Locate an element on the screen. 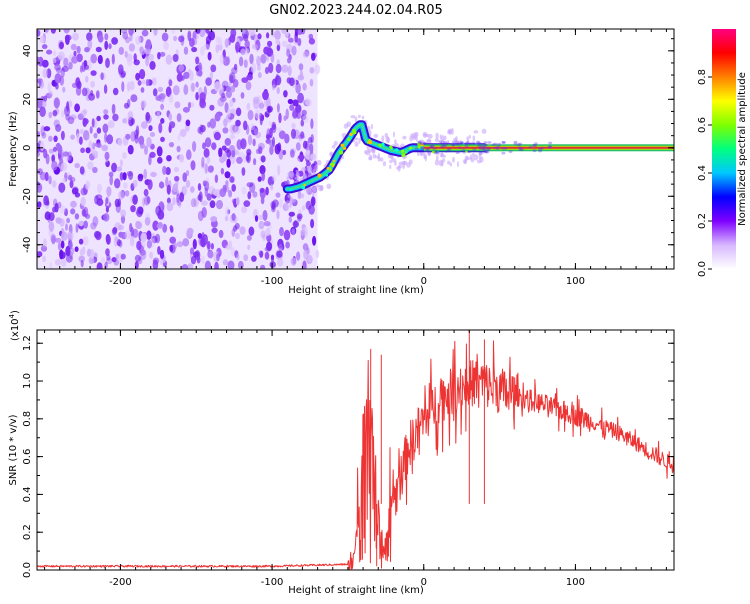 This screenshot has width=750, height=604. snr-multiplier-base: (x10 is located at coordinates (15, 329).